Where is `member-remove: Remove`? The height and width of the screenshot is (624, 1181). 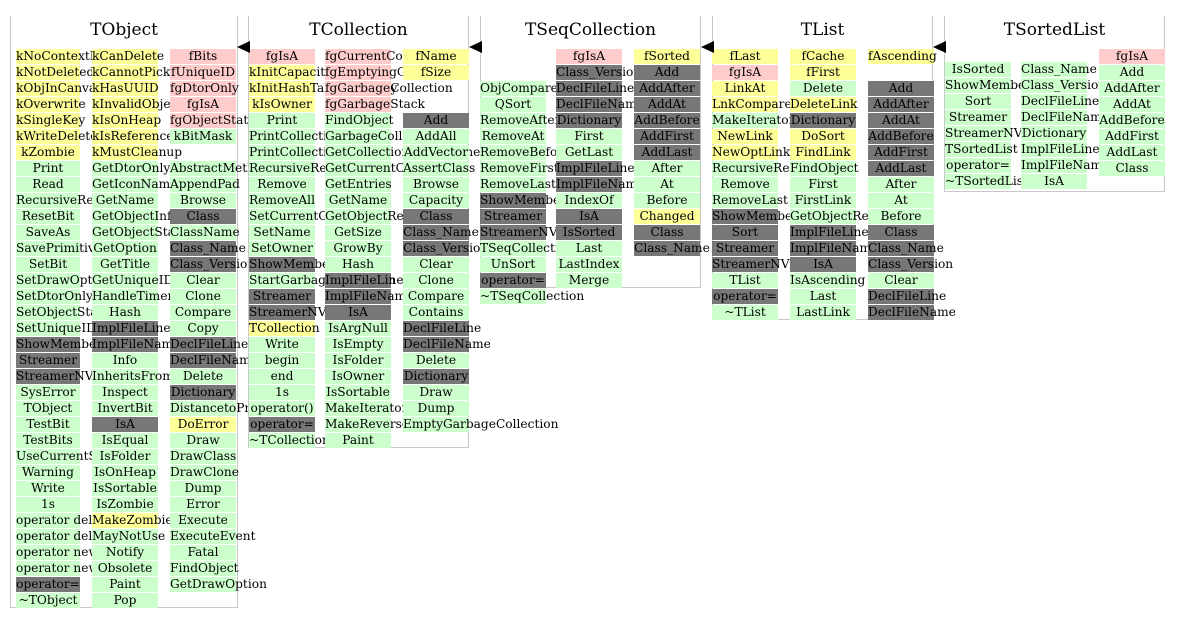
member-remove: Remove is located at coordinates (745, 184).